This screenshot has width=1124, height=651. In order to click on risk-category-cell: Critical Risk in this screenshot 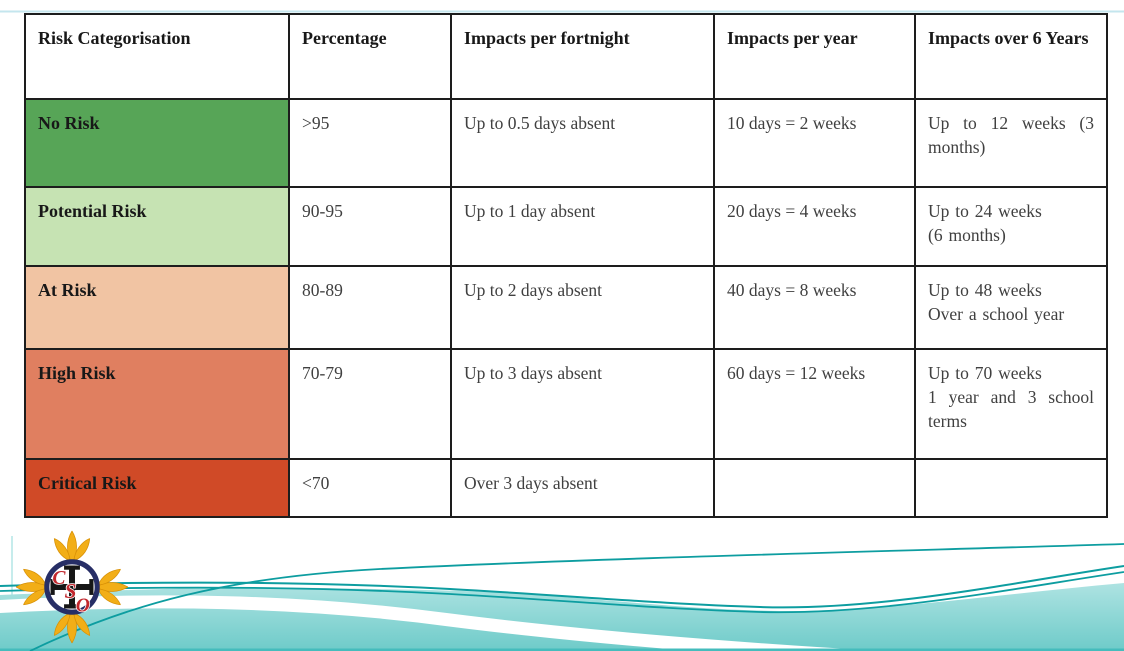, I will do `click(157, 488)`.